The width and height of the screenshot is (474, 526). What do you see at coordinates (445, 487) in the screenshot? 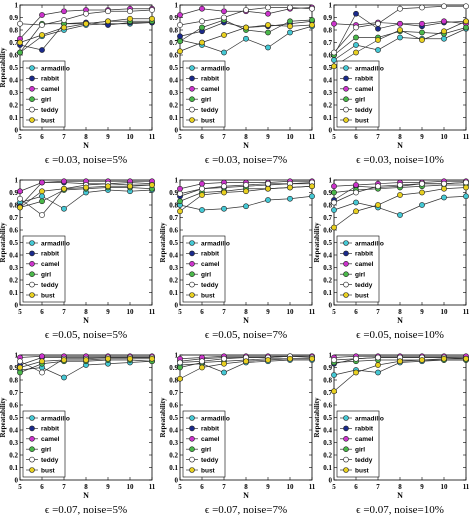
I see `x-tick-label: 10` at bounding box center [445, 487].